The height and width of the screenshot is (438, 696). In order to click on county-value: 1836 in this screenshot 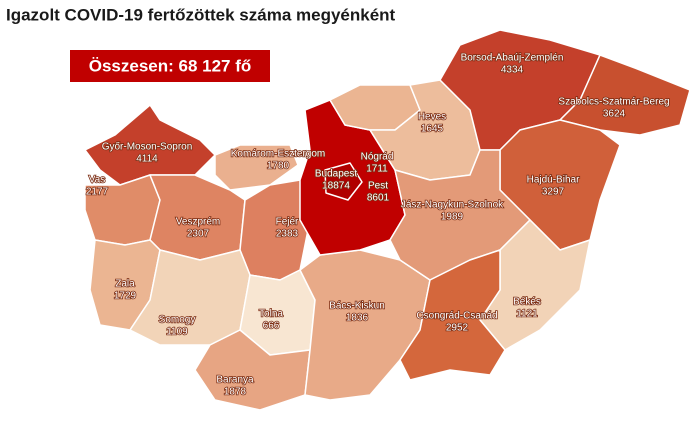, I will do `click(357, 318)`.